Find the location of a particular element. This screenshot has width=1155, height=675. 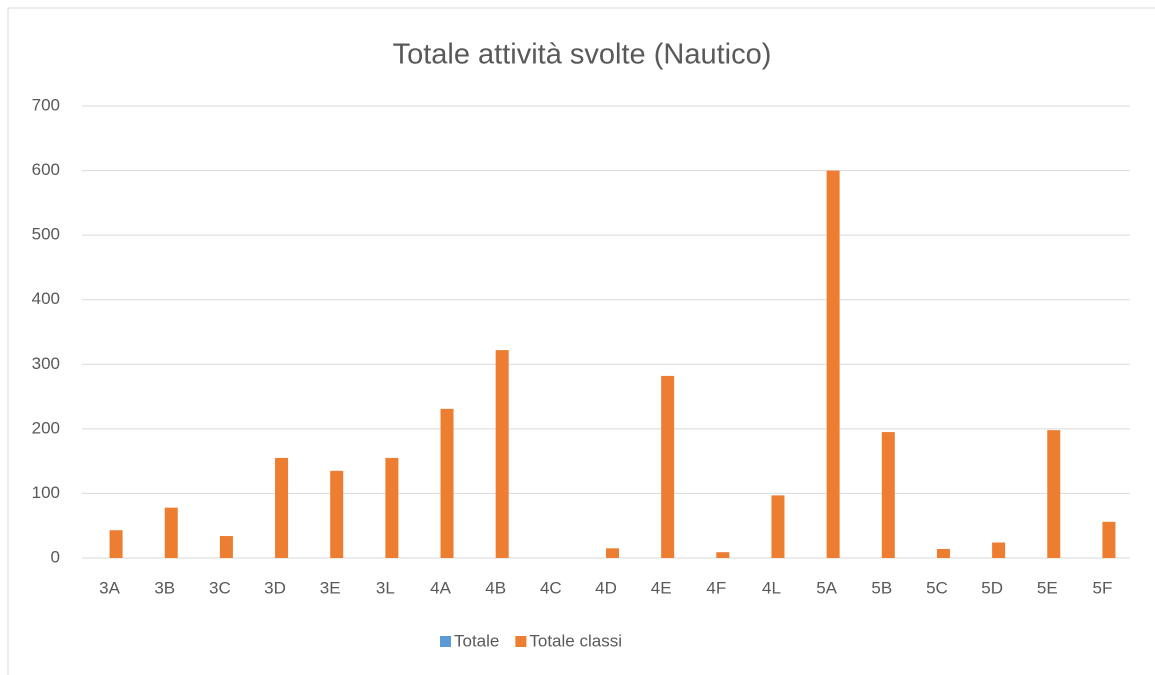

x-tick-label: 4L is located at coordinates (771, 587).